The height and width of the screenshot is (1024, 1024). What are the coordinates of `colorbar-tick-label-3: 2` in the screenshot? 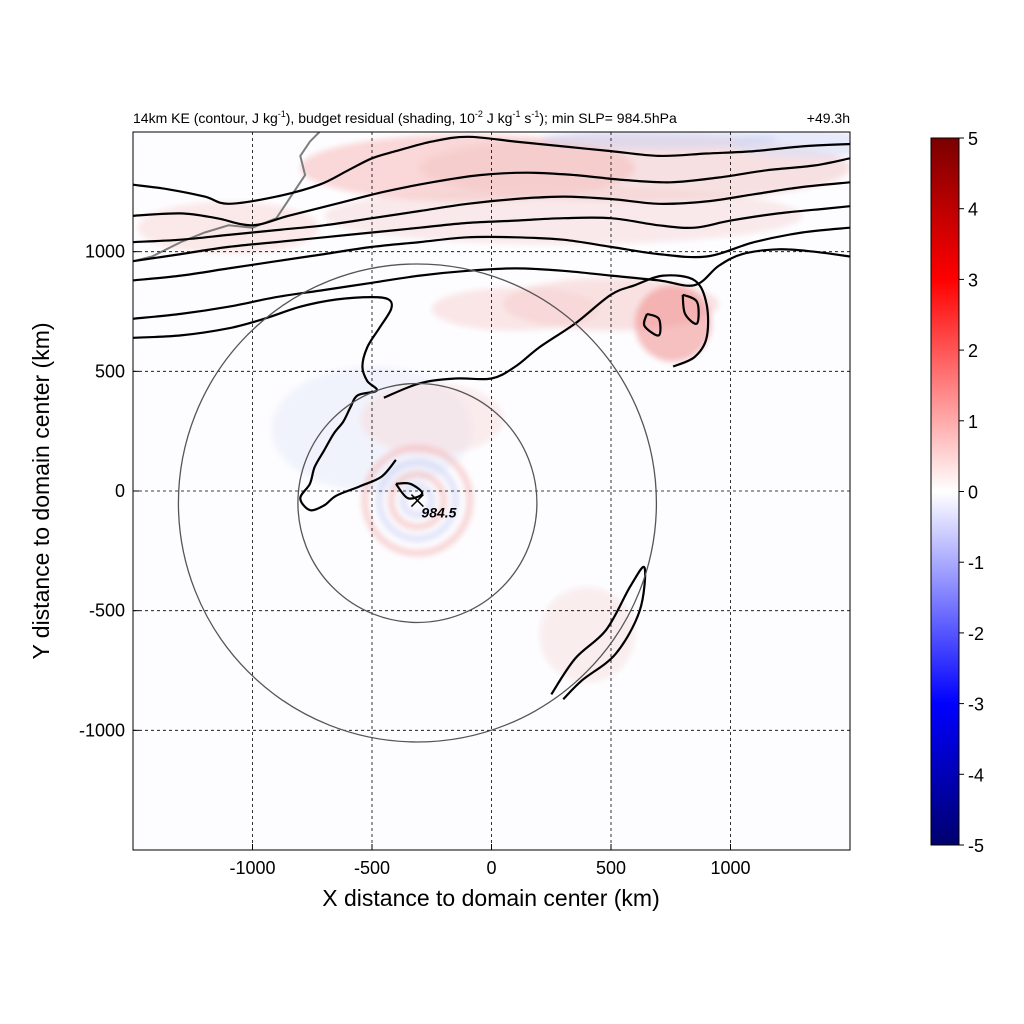 It's located at (973, 351).